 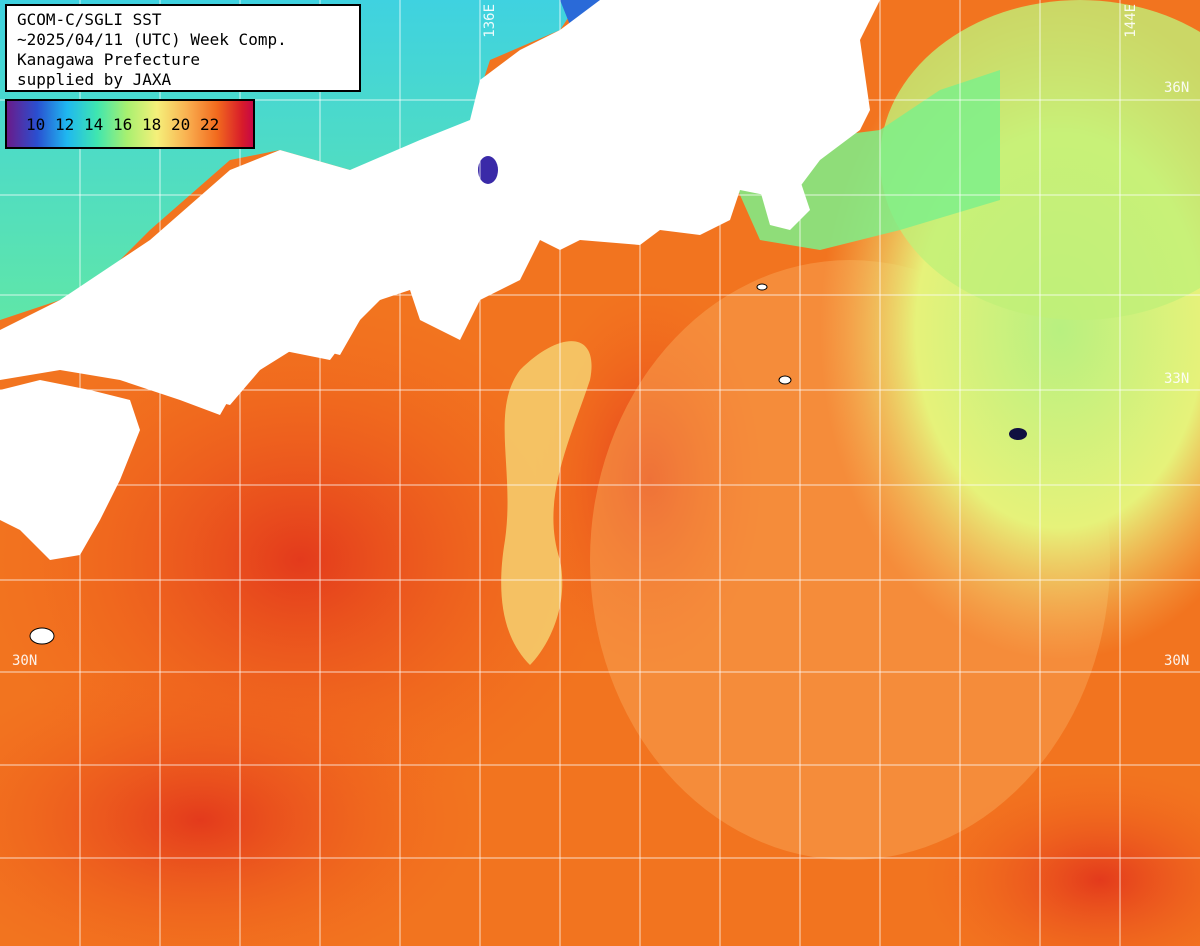 What do you see at coordinates (25, 661) in the screenshot?
I see `lat-label-30n-left: 30N` at bounding box center [25, 661].